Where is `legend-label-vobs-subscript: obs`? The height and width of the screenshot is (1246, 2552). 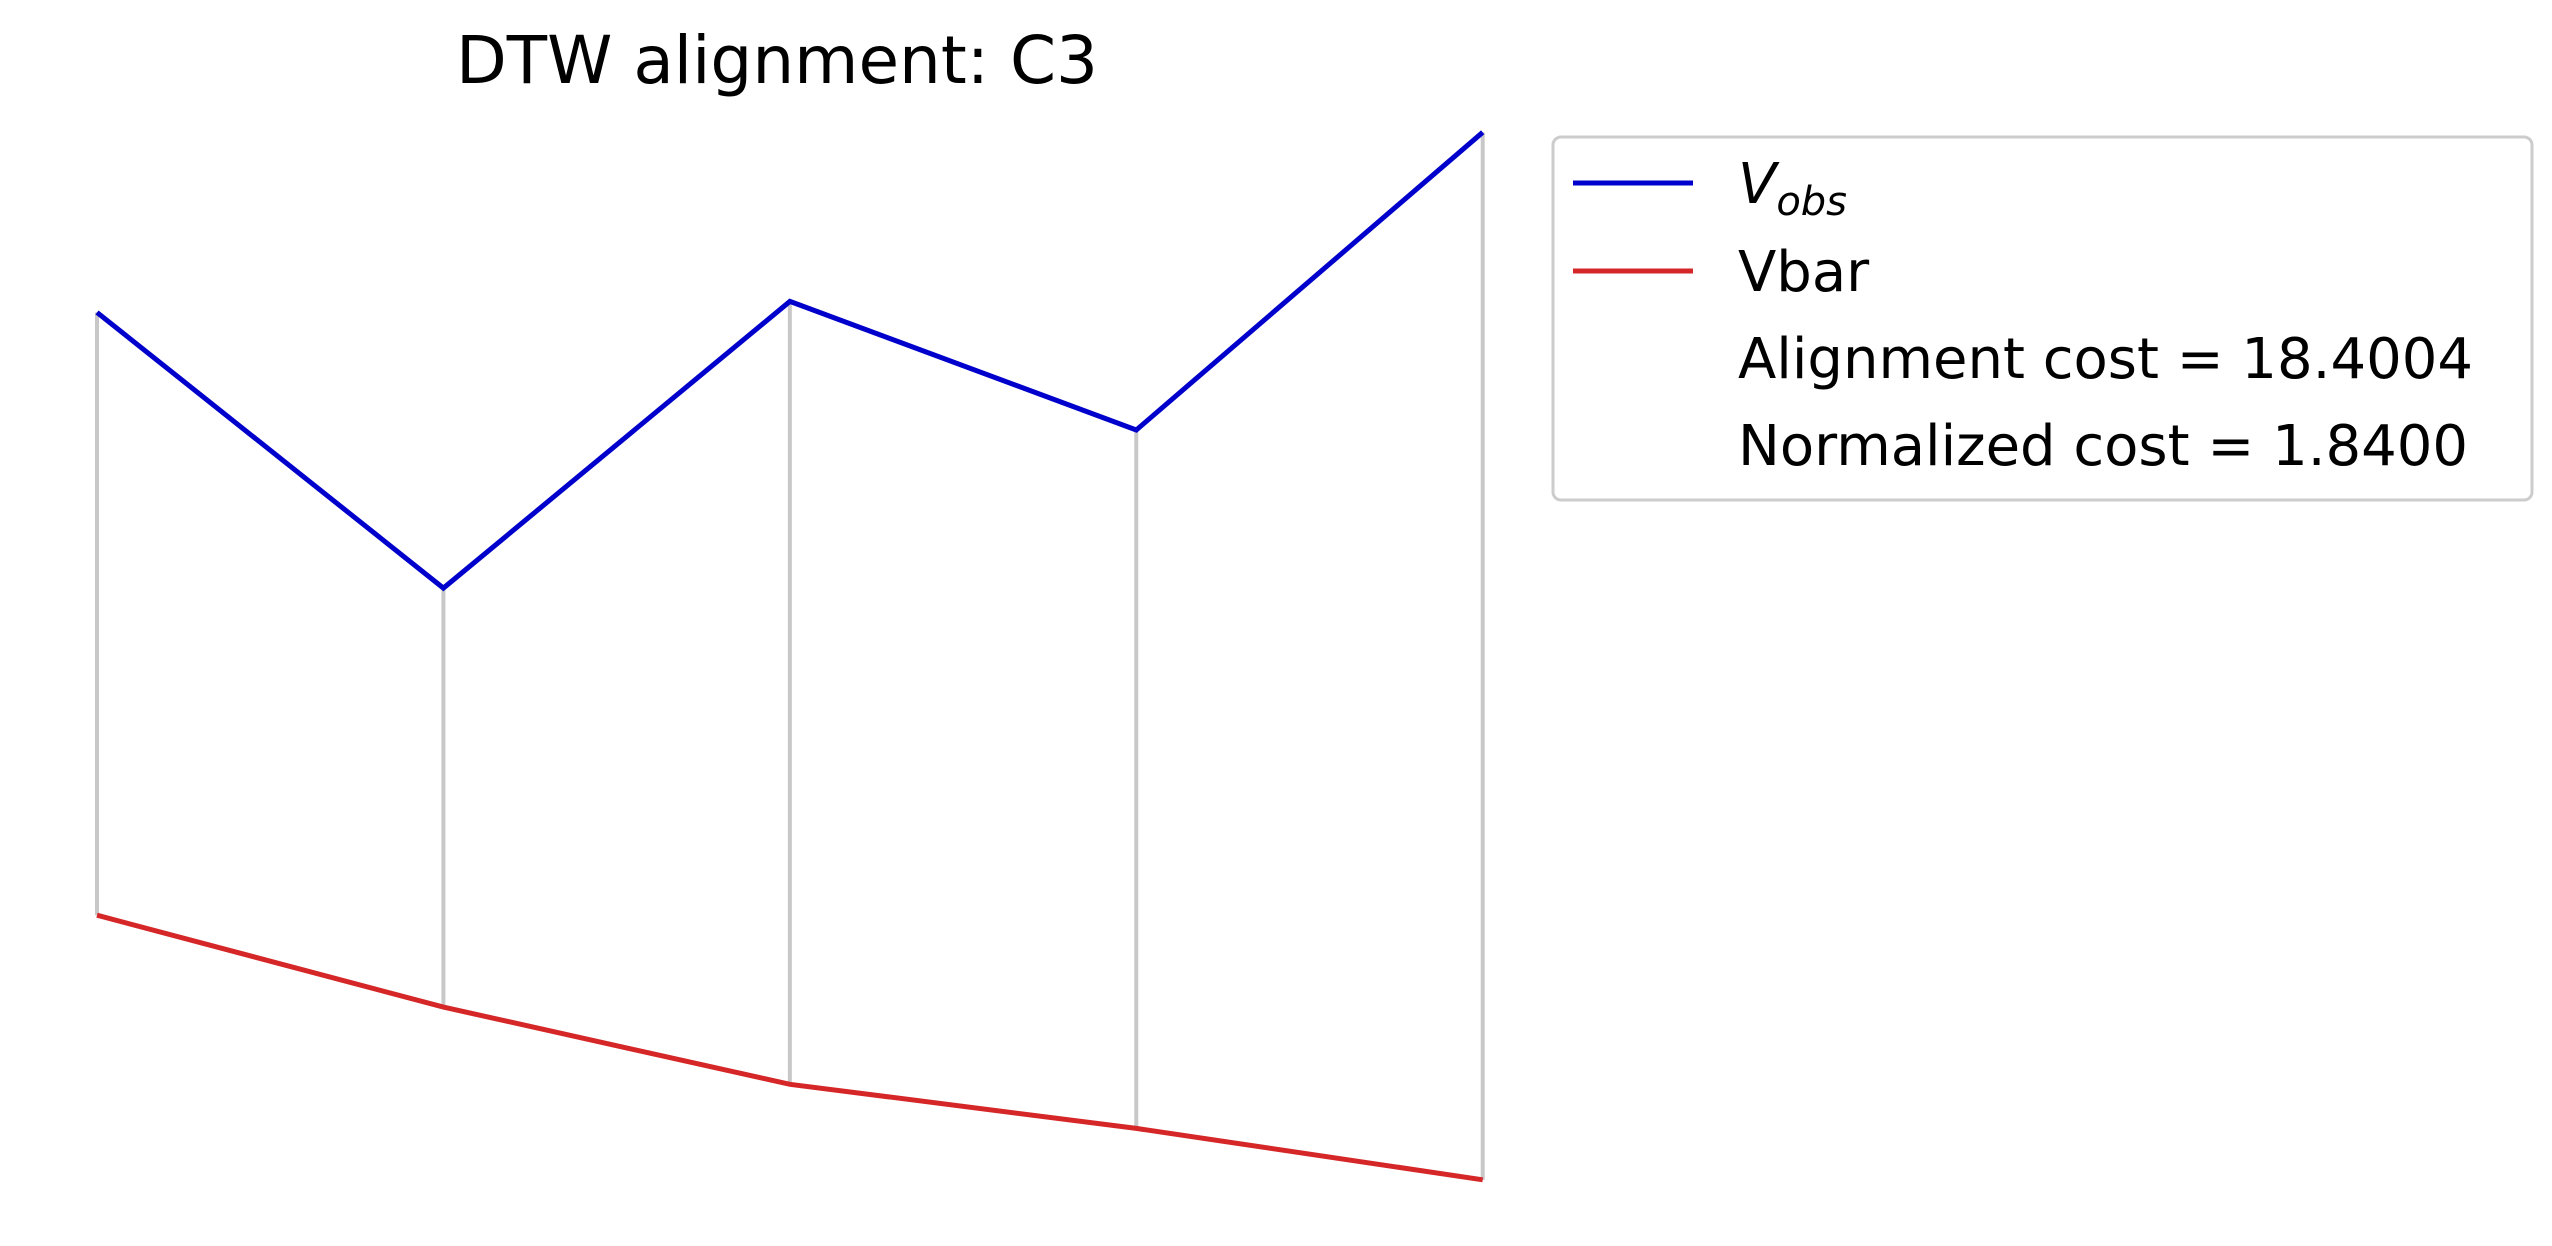
legend-label-vobs-subscript: obs is located at coordinates (1811, 202).